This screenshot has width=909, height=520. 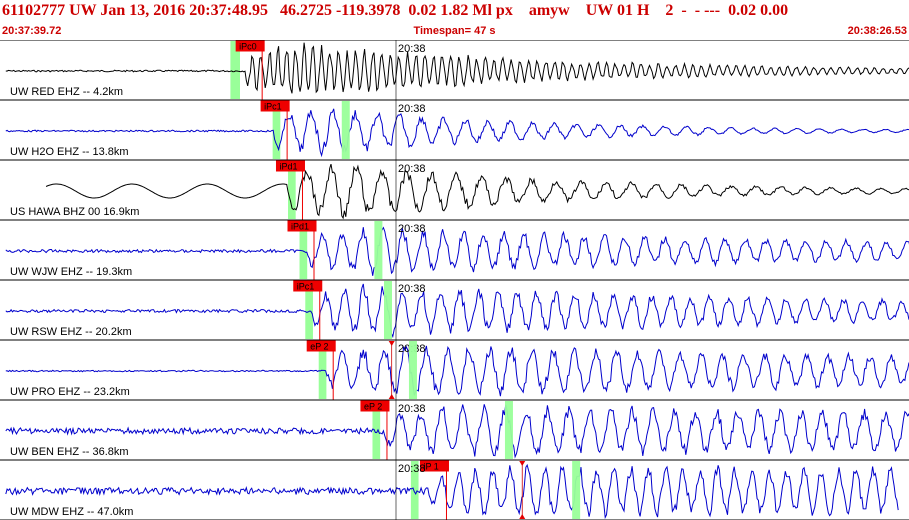 What do you see at coordinates (430, 467) in the screenshot?
I see `pick-label: iP 1` at bounding box center [430, 467].